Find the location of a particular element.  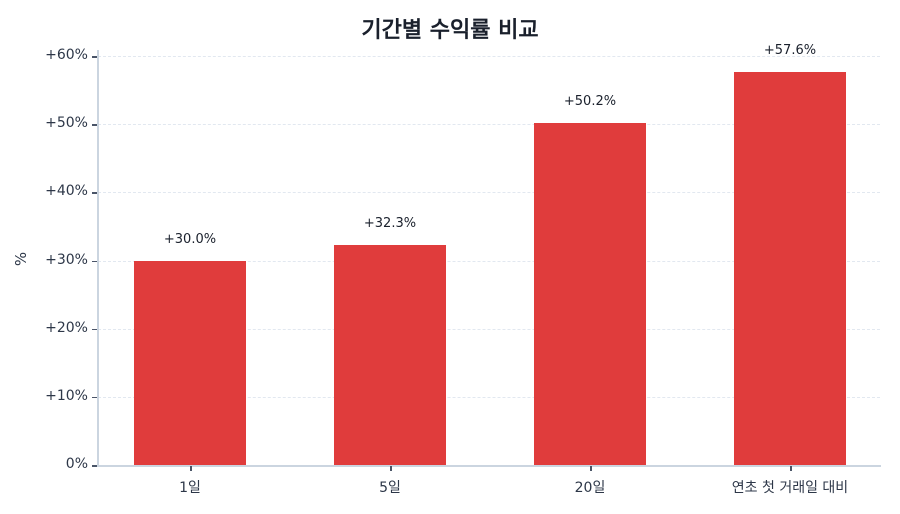

bar-value-label: +32.3% is located at coordinates (390, 223).